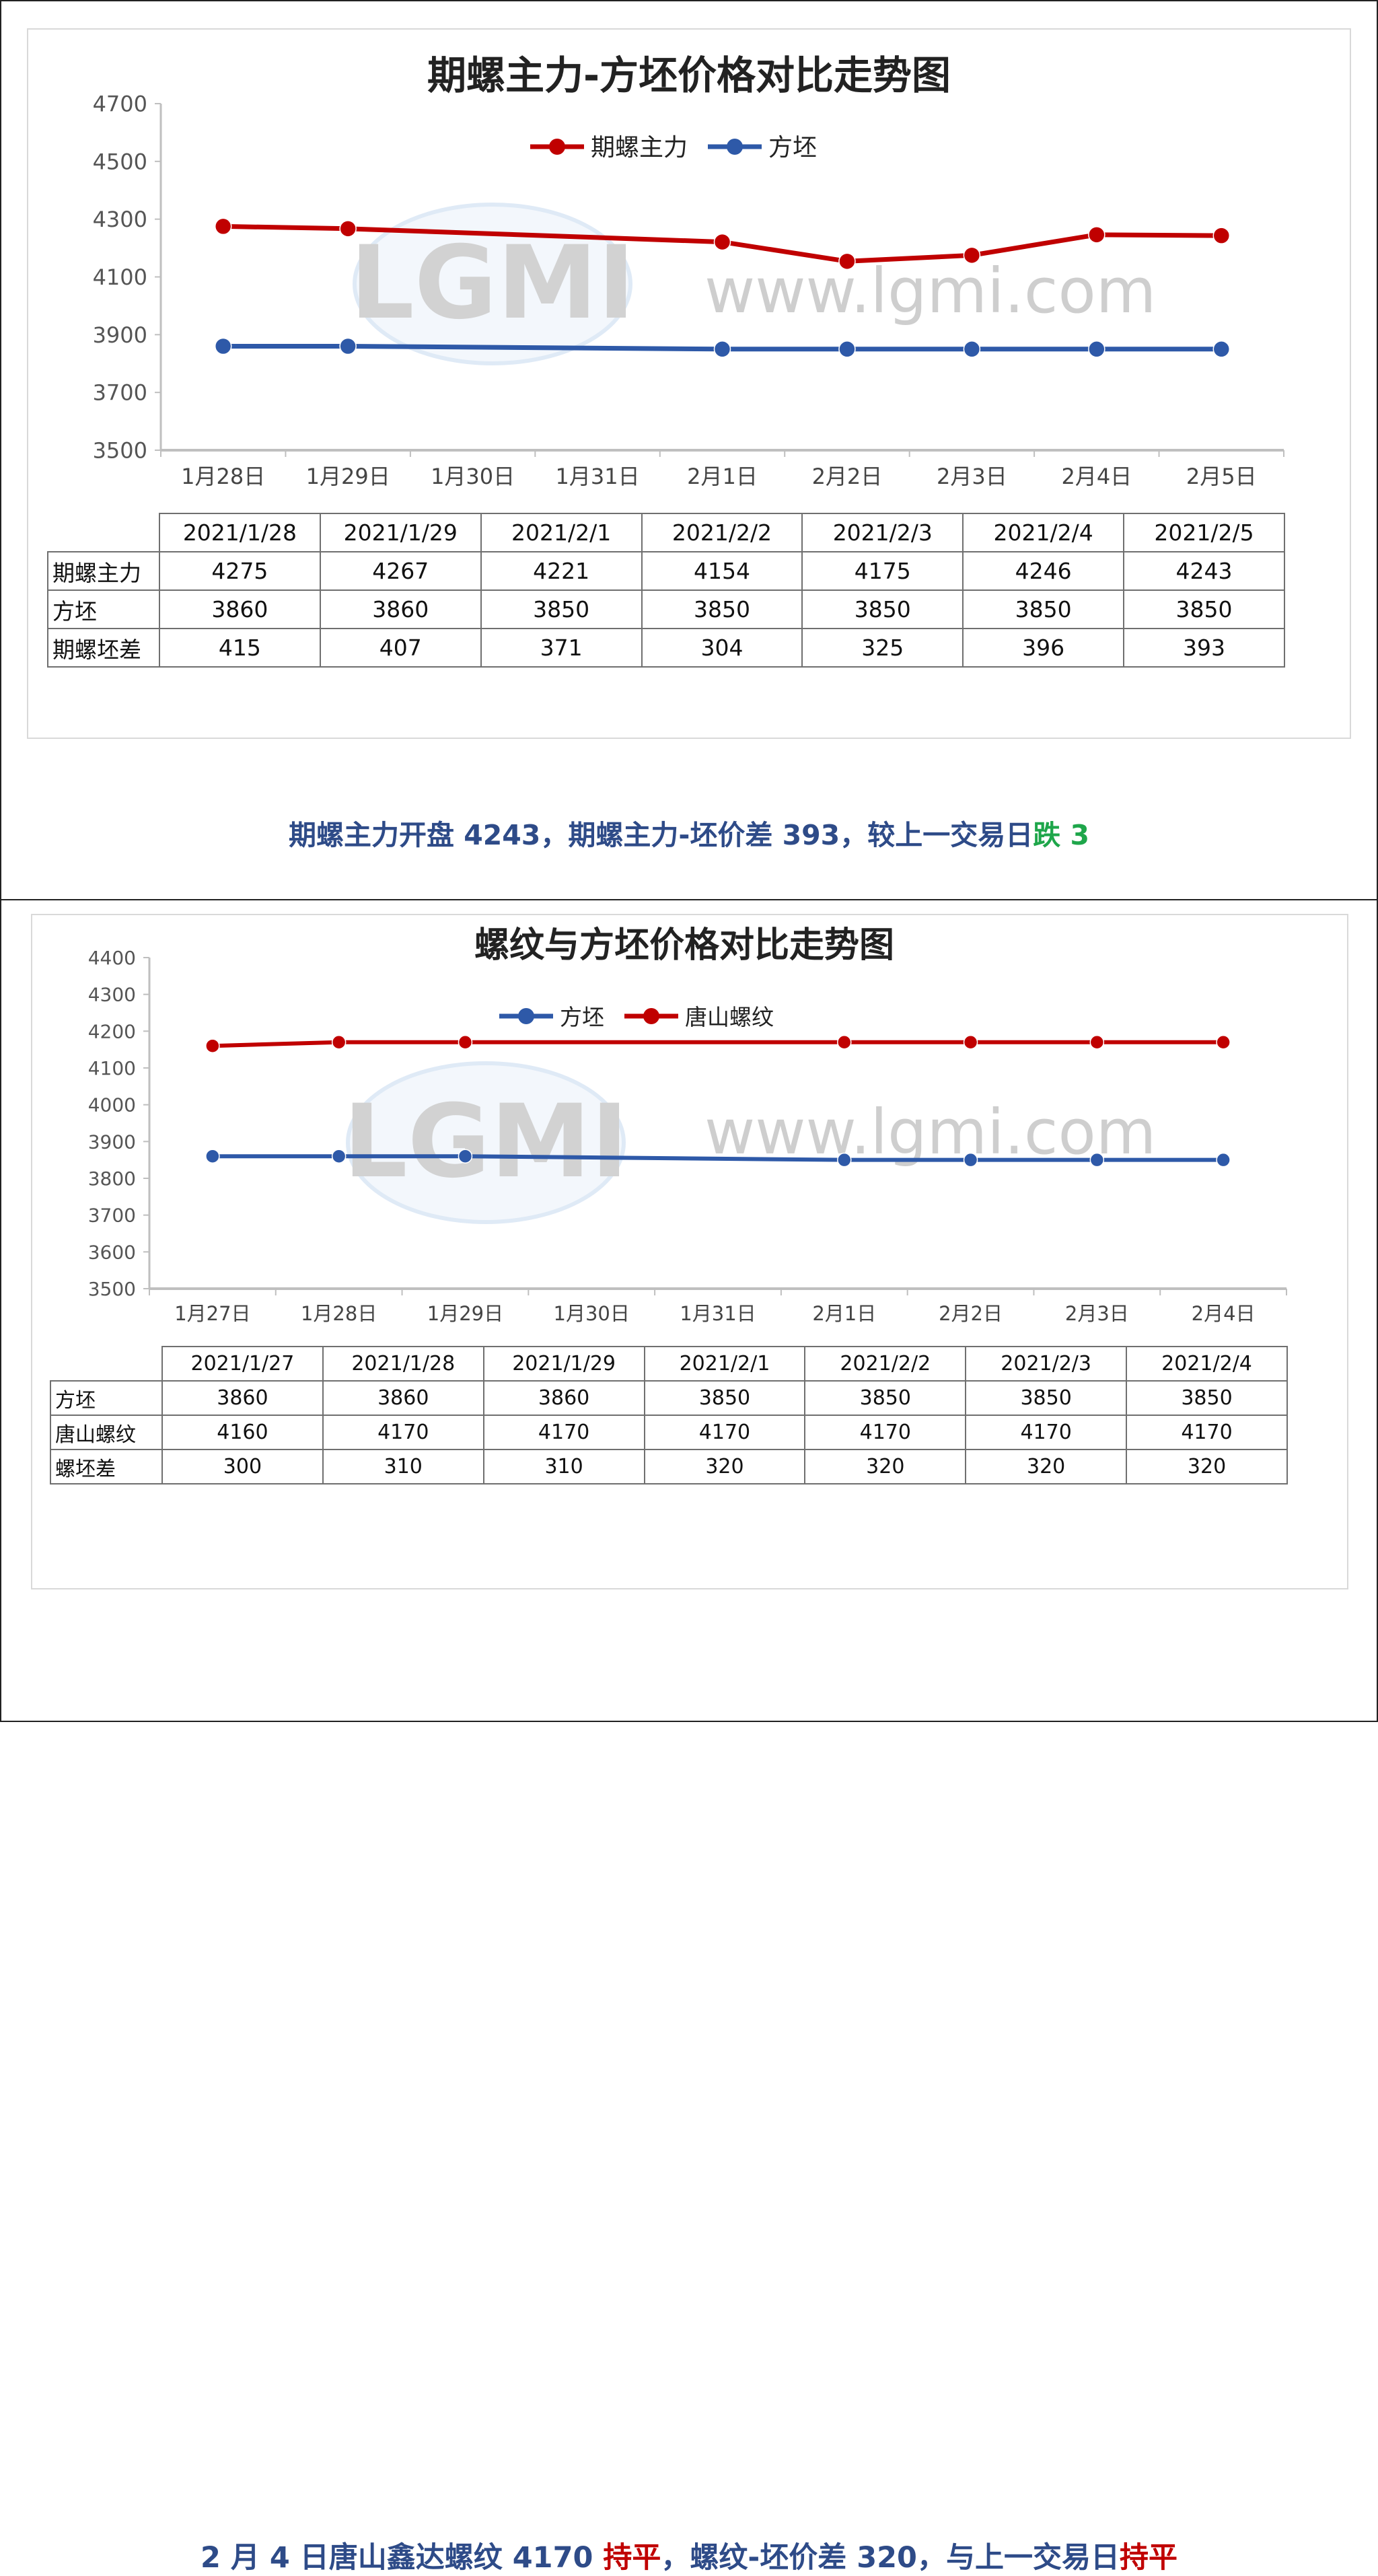  What do you see at coordinates (883, 648) in the screenshot?
I see `table-cell: 325` at bounding box center [883, 648].